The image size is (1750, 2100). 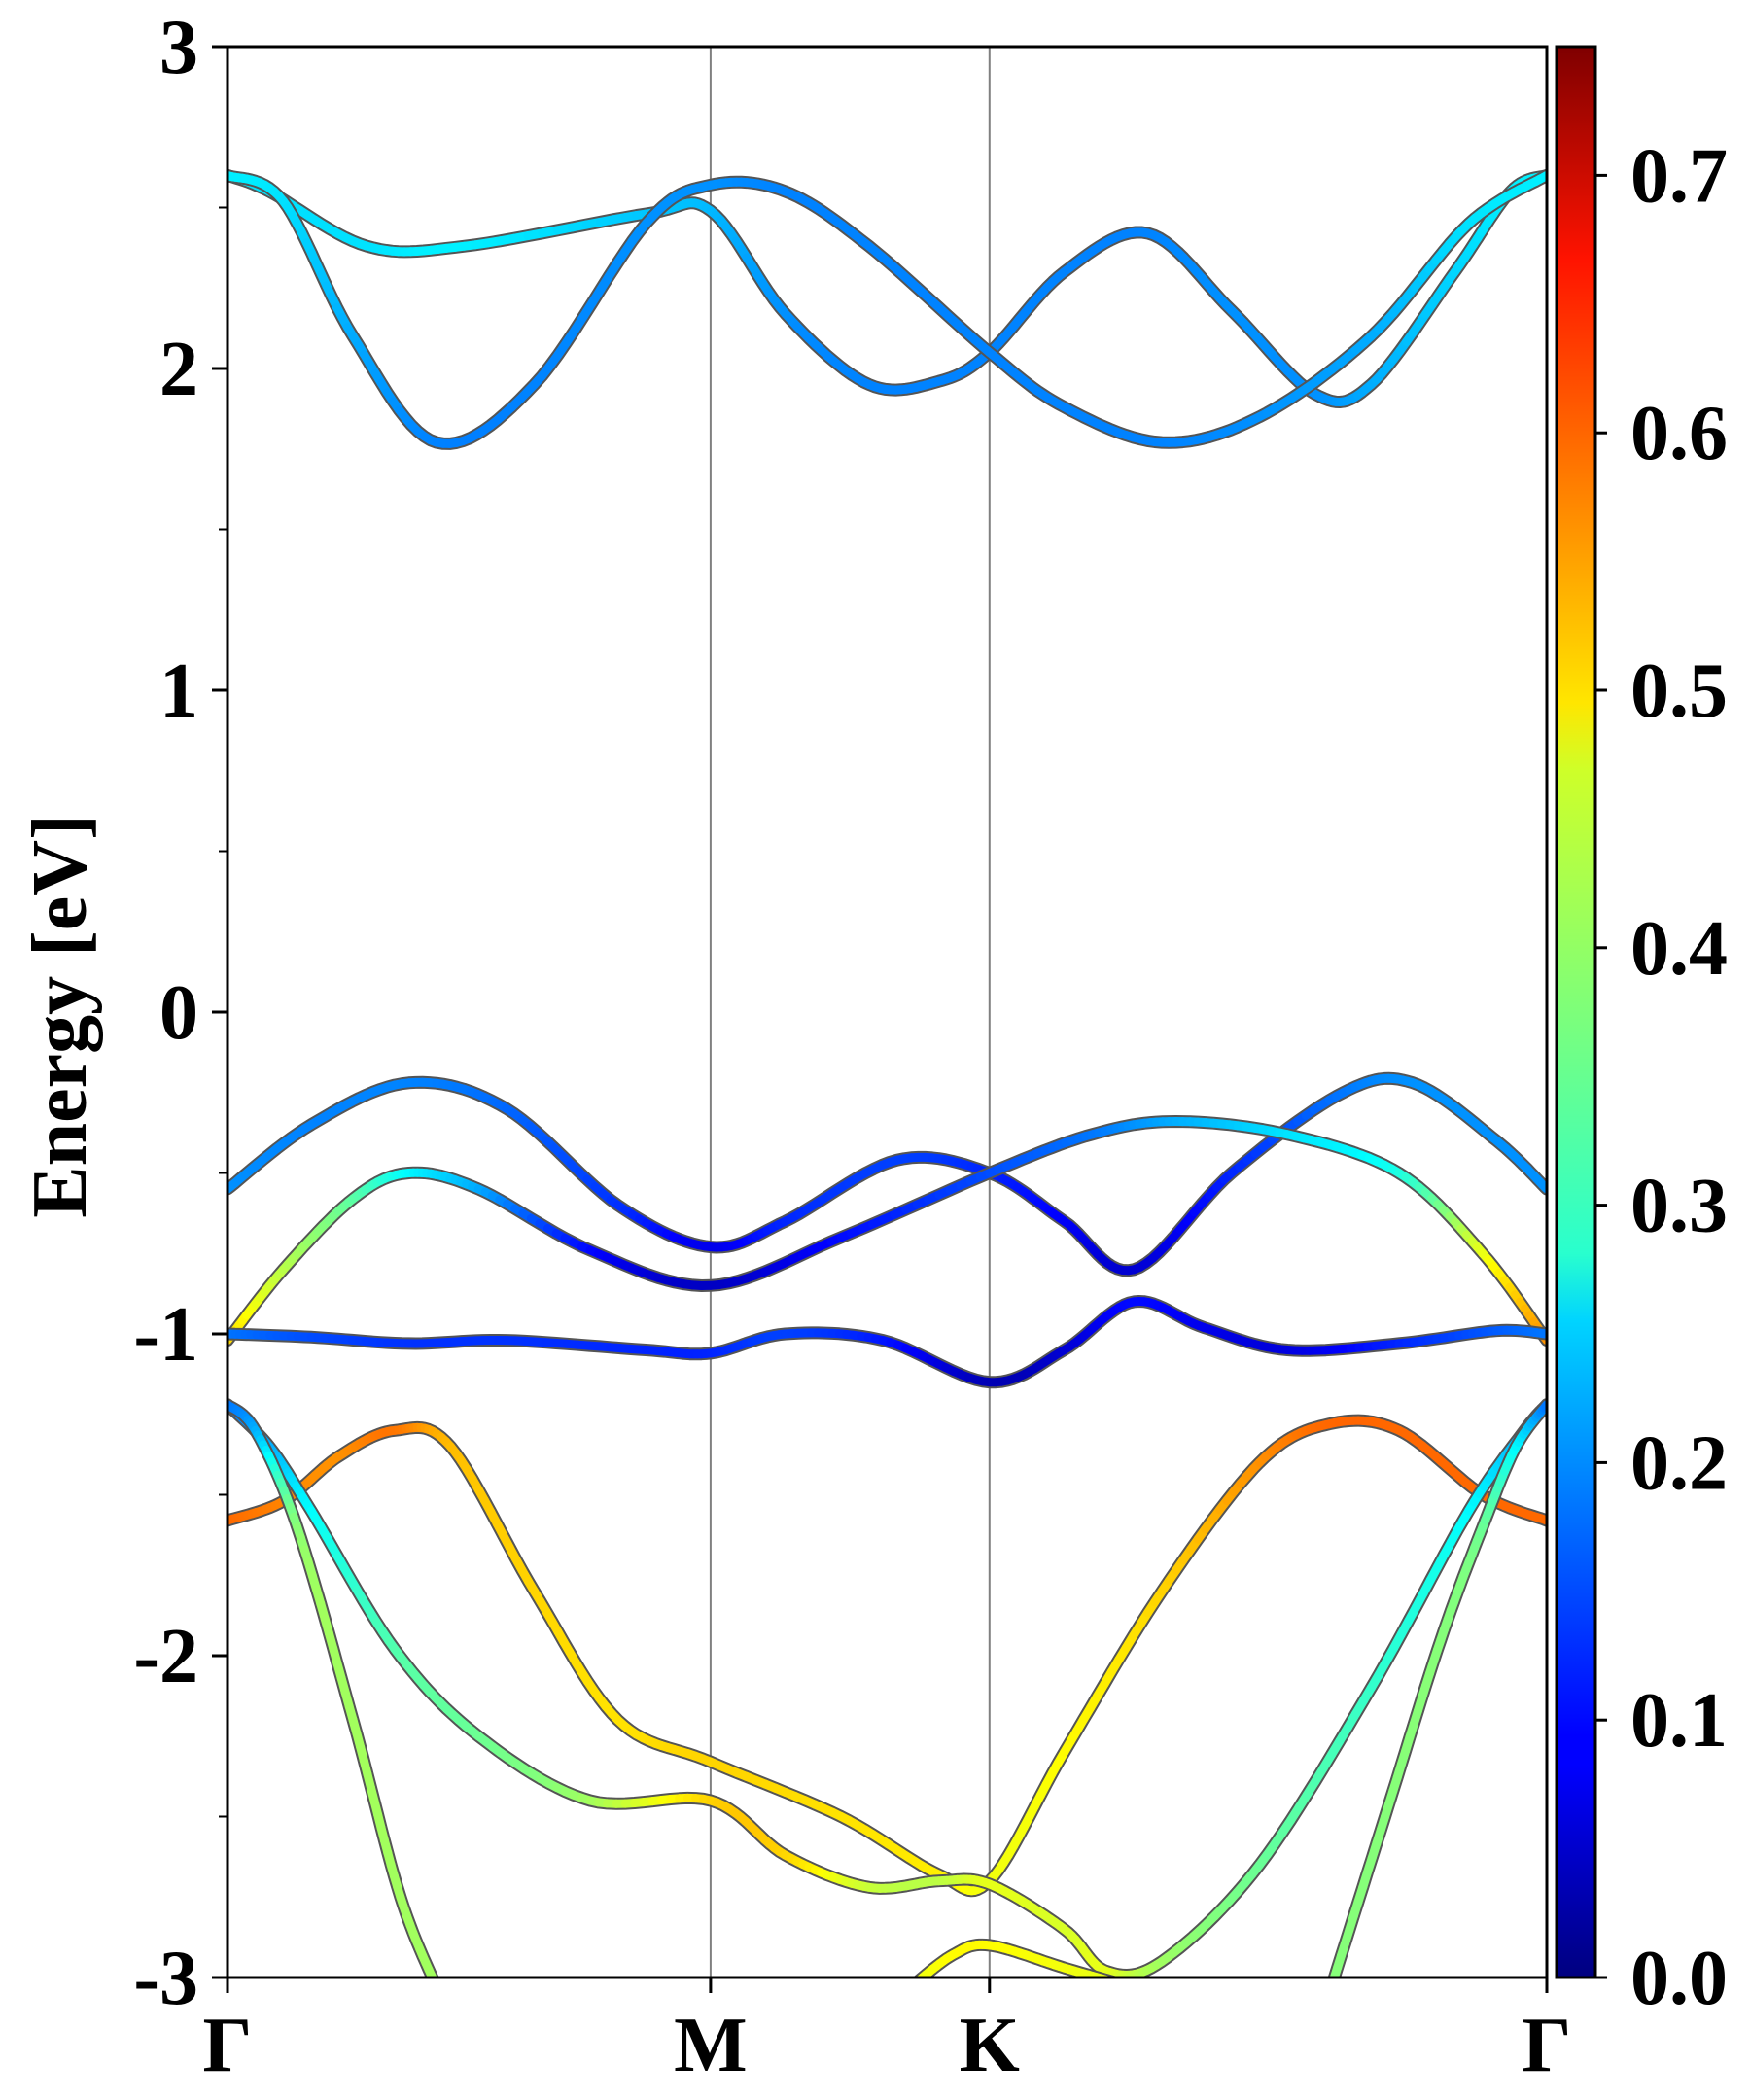 What do you see at coordinates (178, 369) in the screenshot?
I see `y-tick-label: 2` at bounding box center [178, 369].